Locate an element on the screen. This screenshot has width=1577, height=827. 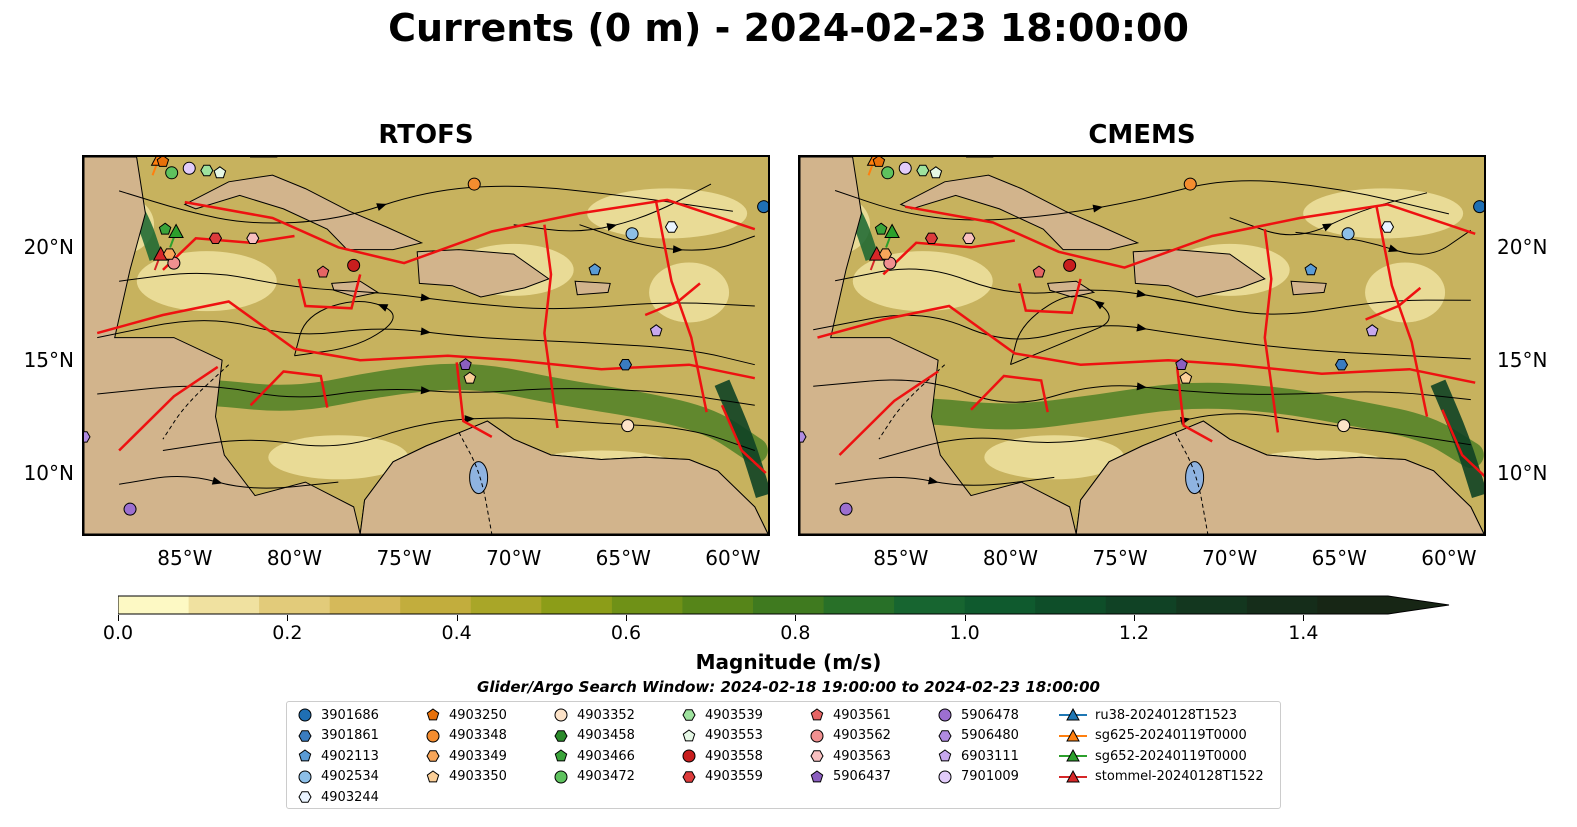
colorbar-extend-arrow is located at coordinates (1418, 605).